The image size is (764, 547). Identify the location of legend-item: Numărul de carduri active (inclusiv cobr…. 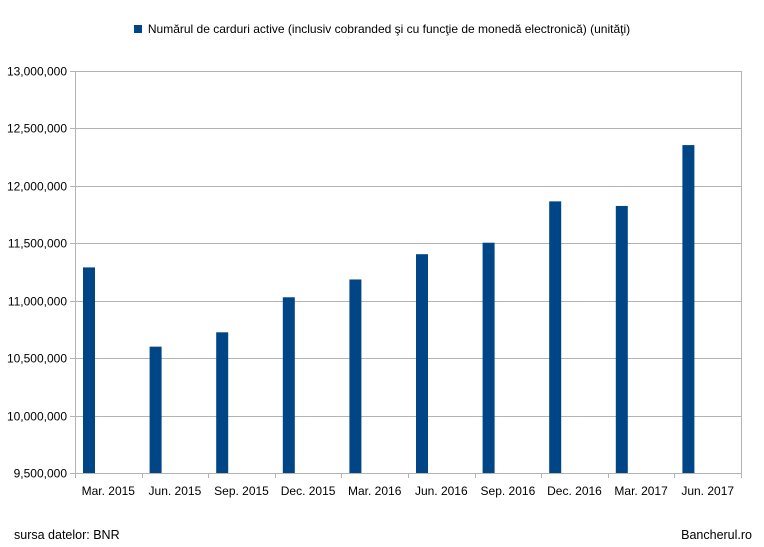
(382, 29).